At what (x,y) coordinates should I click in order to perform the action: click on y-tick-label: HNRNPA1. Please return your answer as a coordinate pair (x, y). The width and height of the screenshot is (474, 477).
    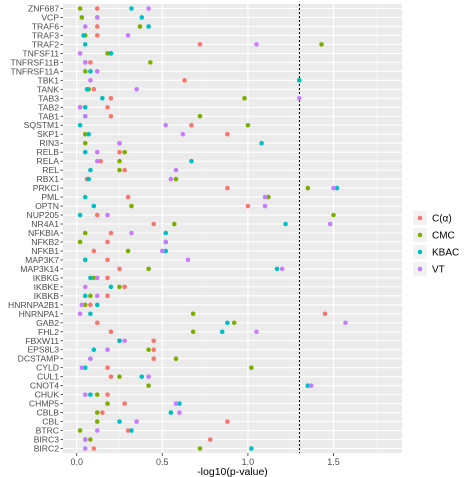
    Looking at the image, I should click on (39, 314).